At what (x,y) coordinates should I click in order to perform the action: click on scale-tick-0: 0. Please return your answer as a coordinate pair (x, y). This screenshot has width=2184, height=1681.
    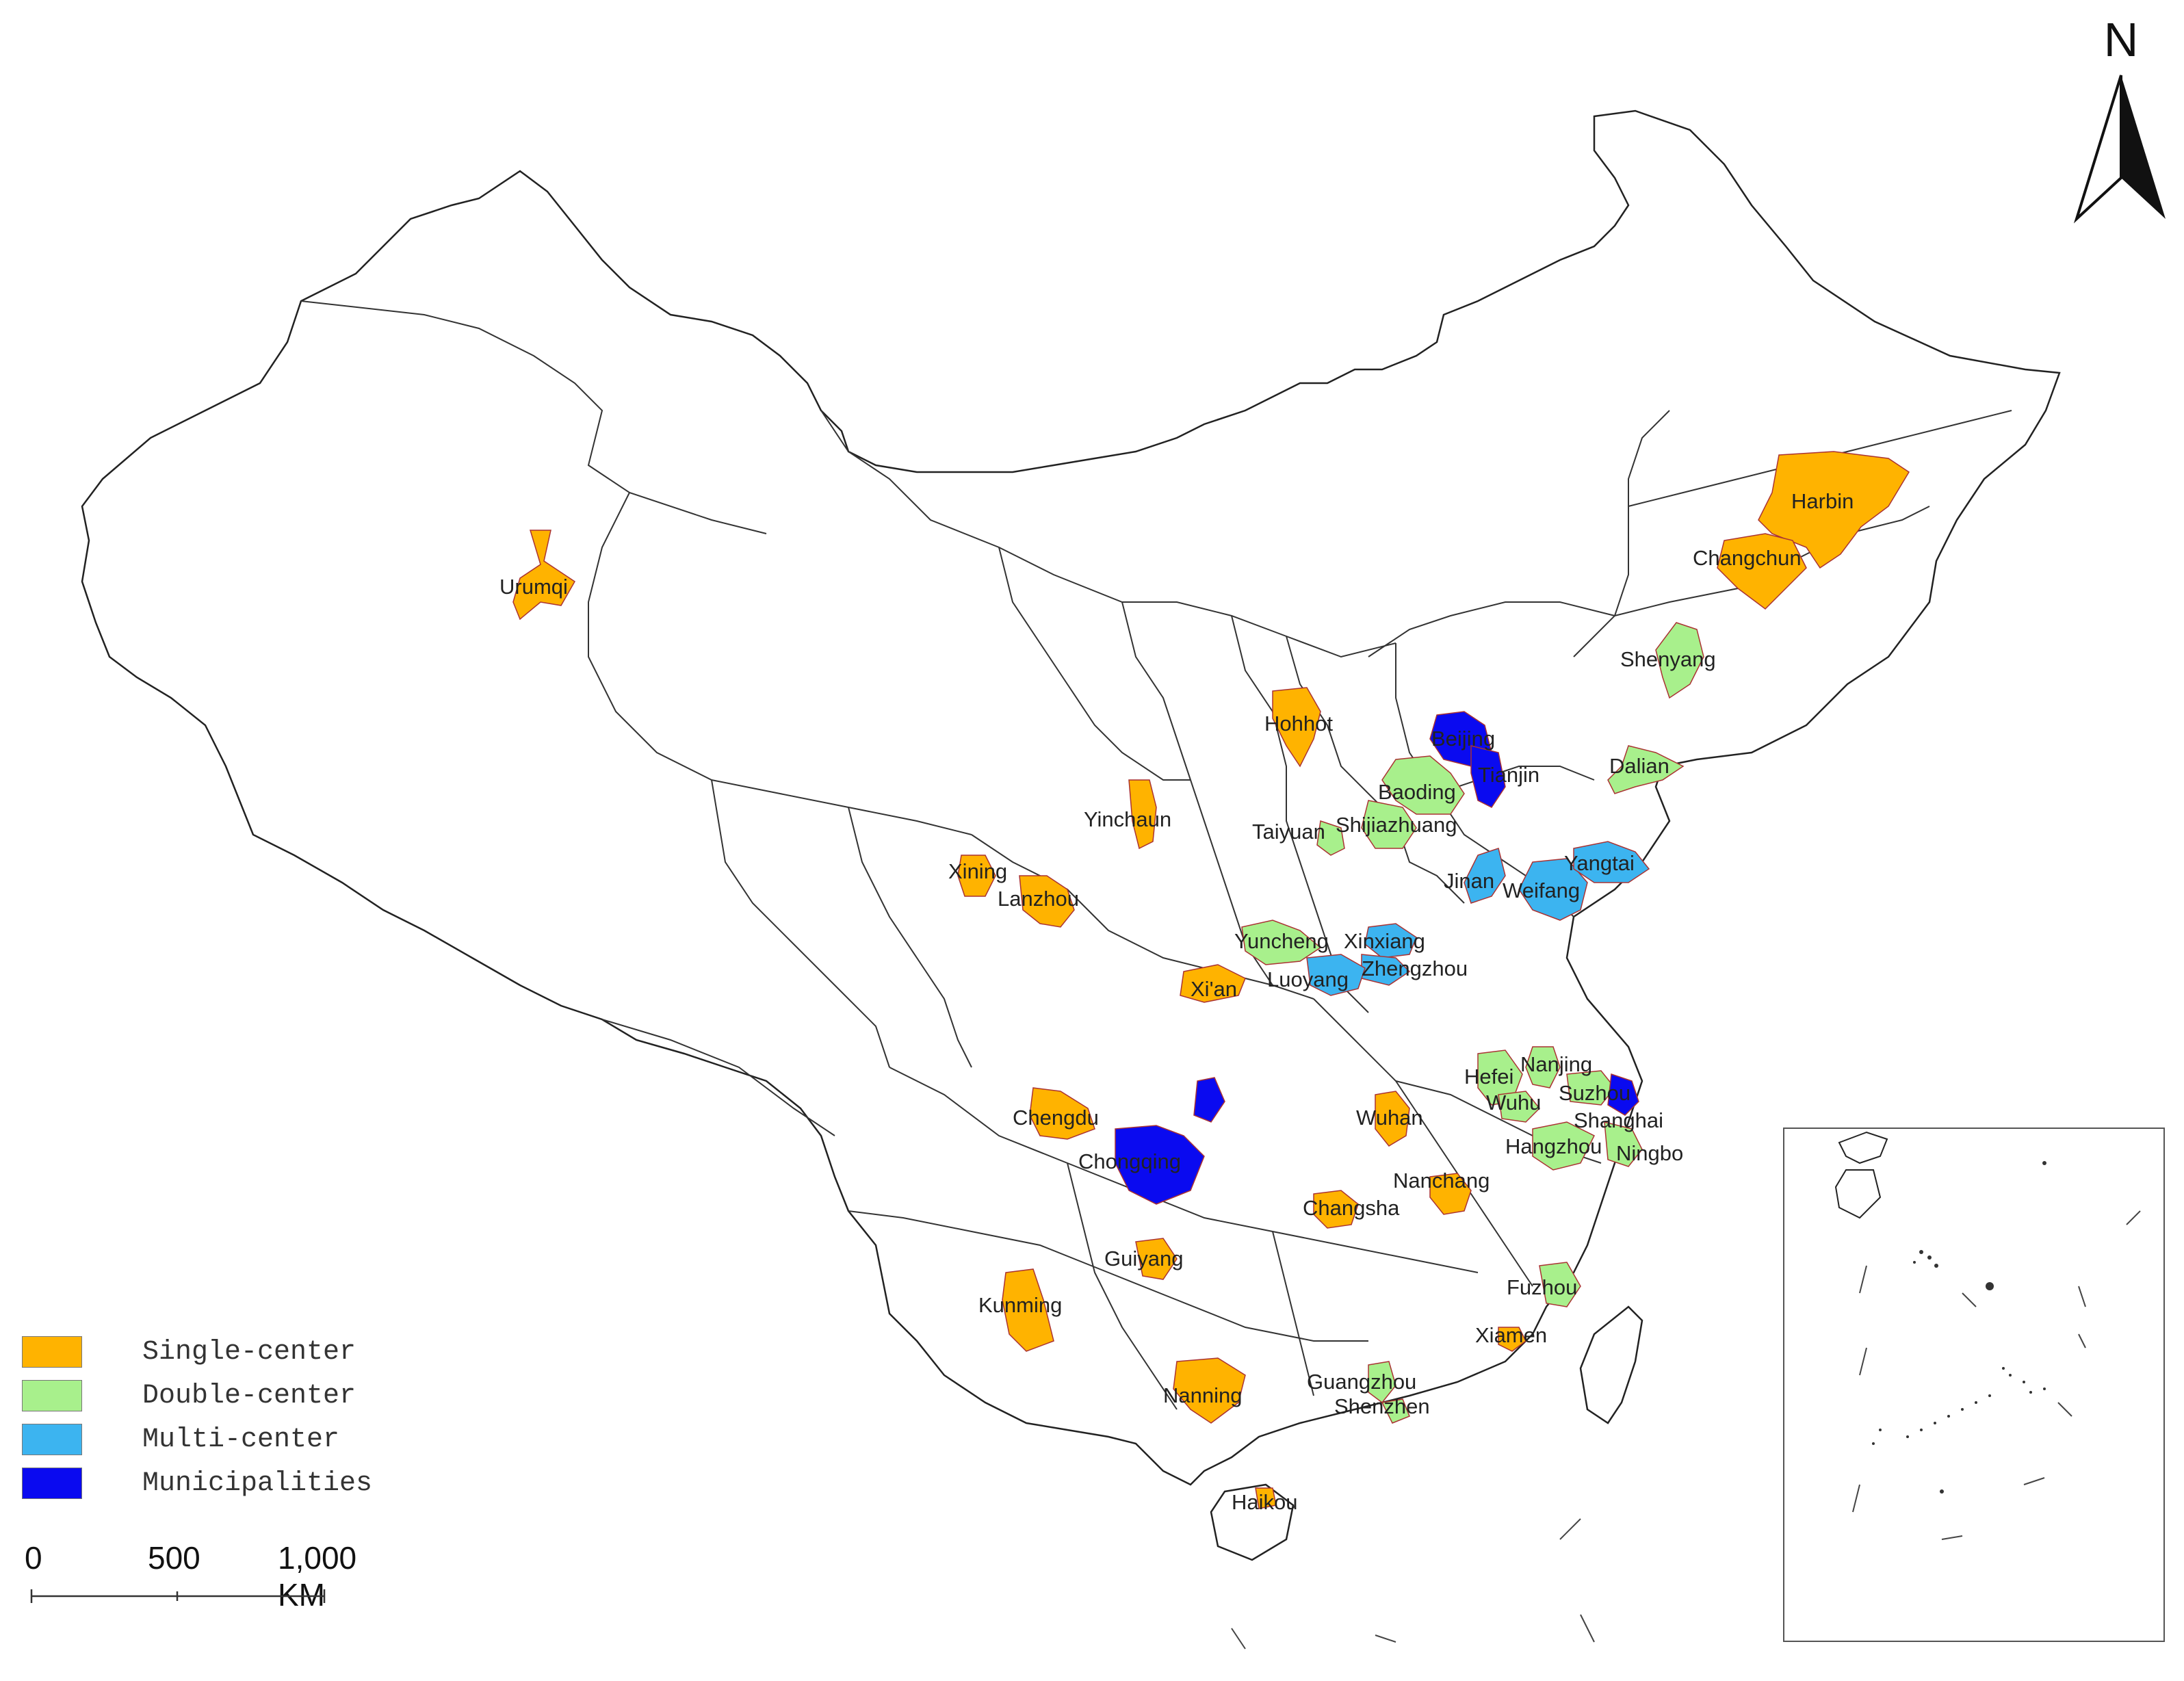
    Looking at the image, I should click on (33, 1558).